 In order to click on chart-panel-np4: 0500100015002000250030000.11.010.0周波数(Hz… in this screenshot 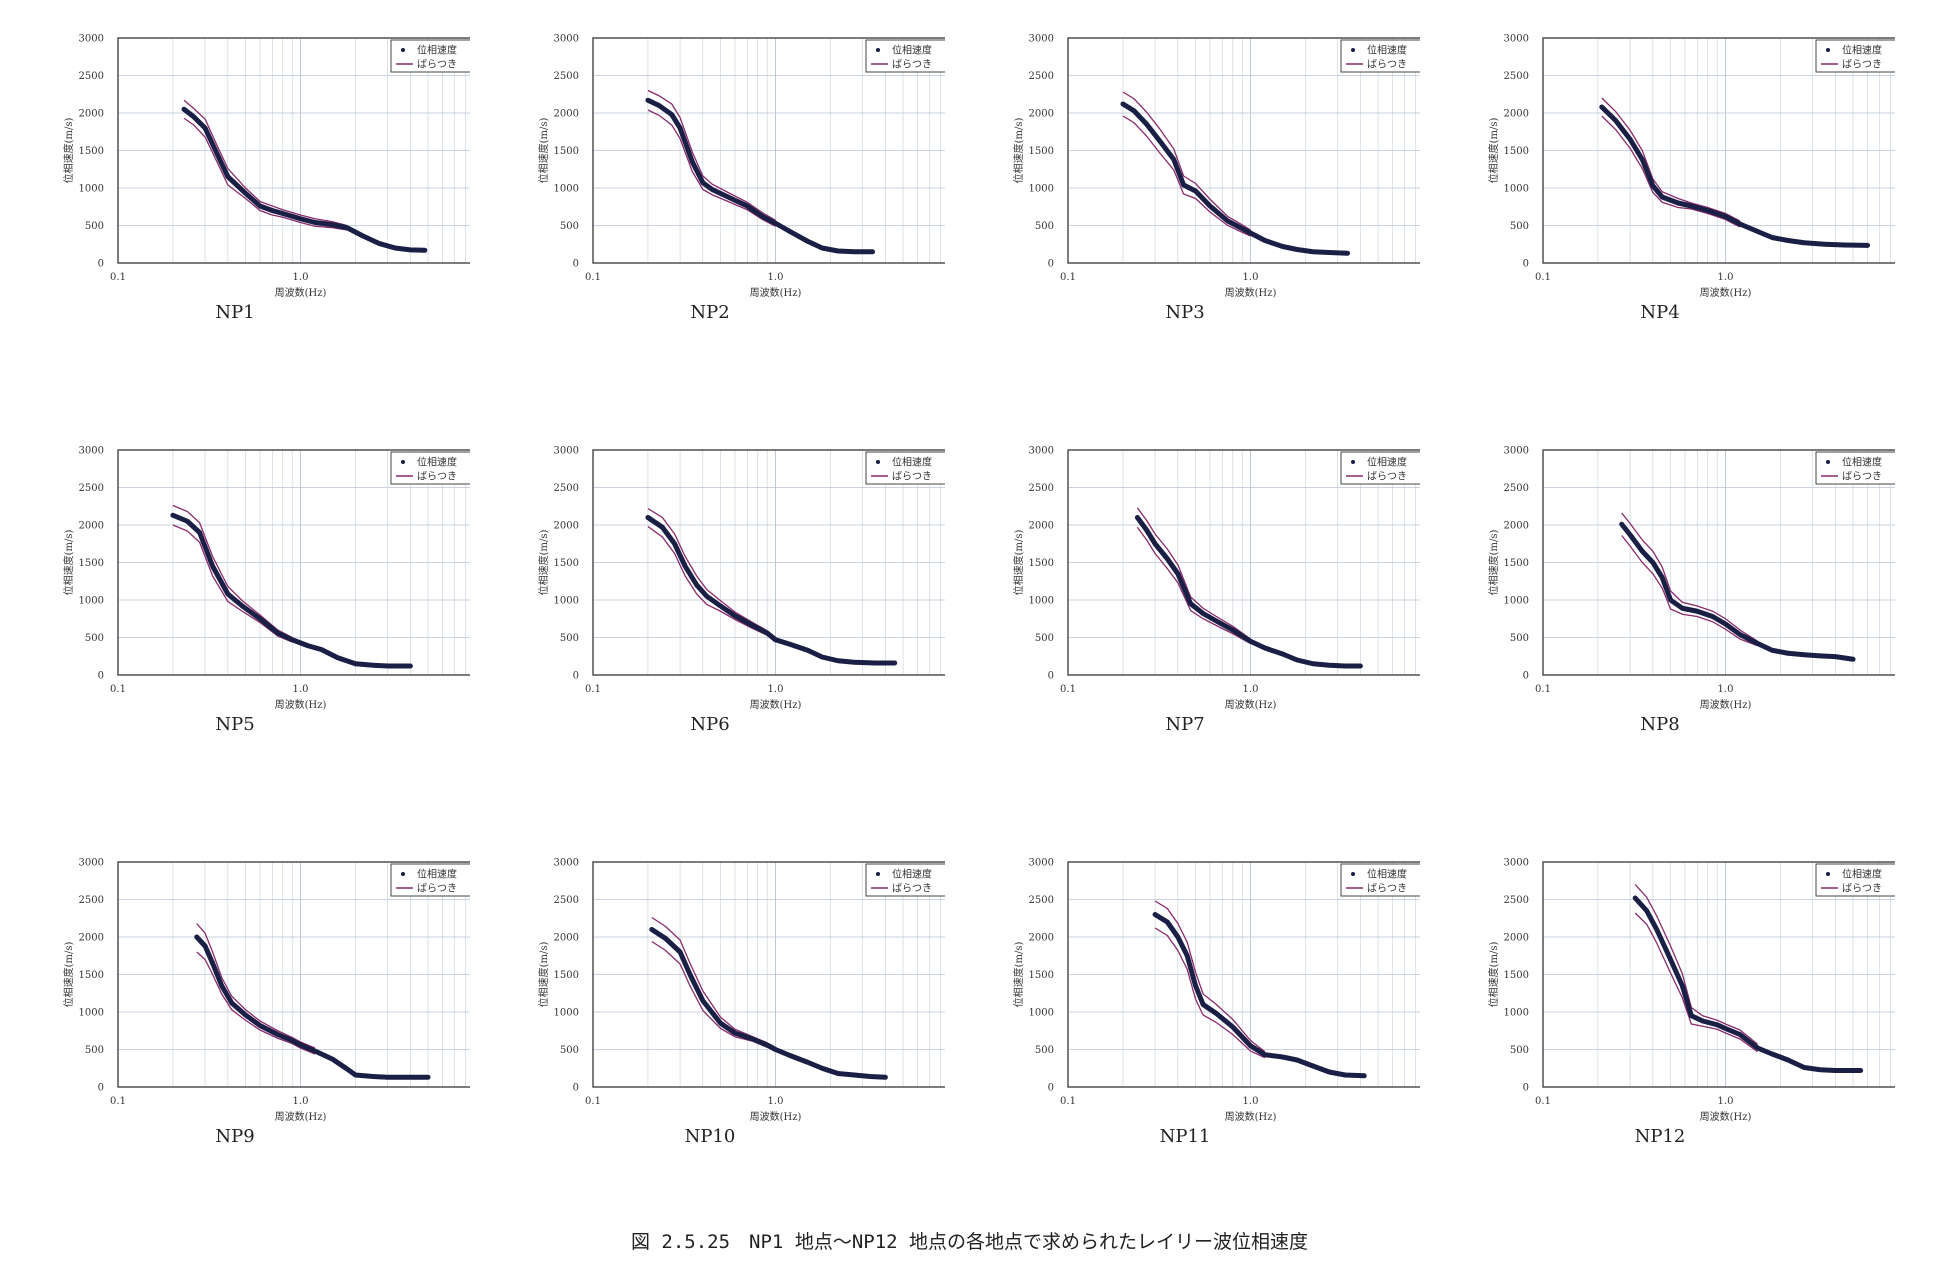, I will do `click(1660, 180)`.